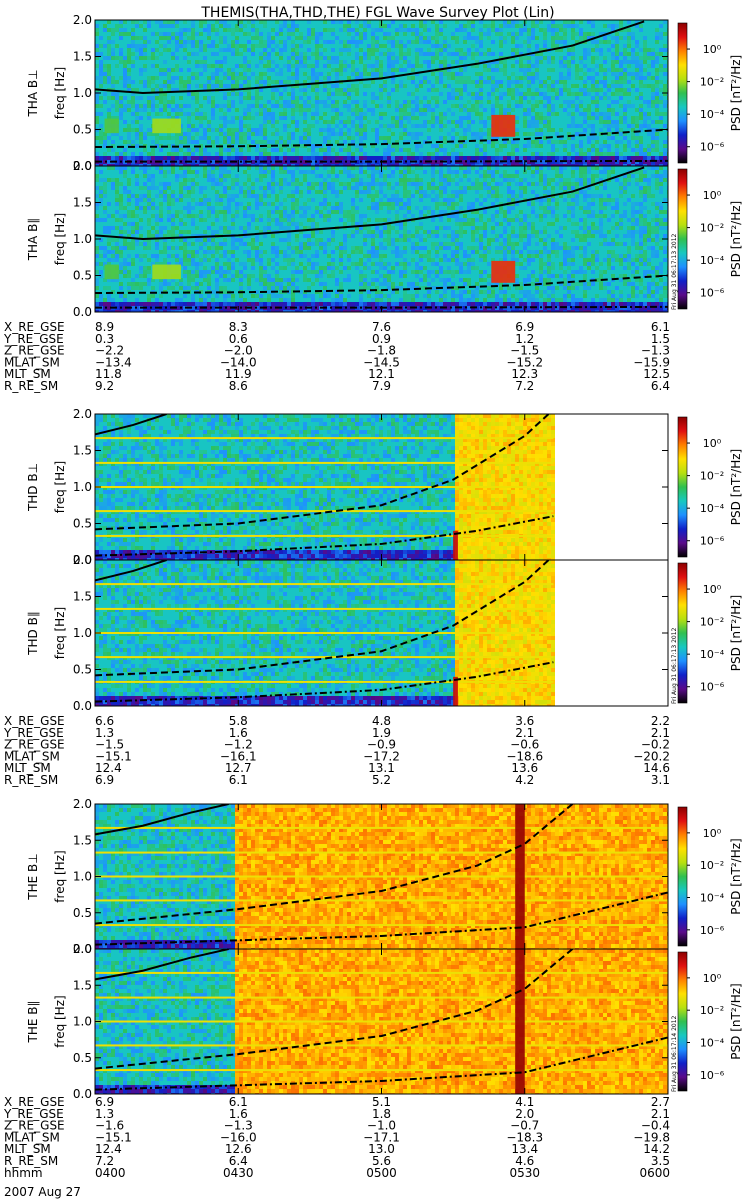 The width and height of the screenshot is (750, 1200). I want to click on ephemeris-value: −20.2, so click(651, 756).